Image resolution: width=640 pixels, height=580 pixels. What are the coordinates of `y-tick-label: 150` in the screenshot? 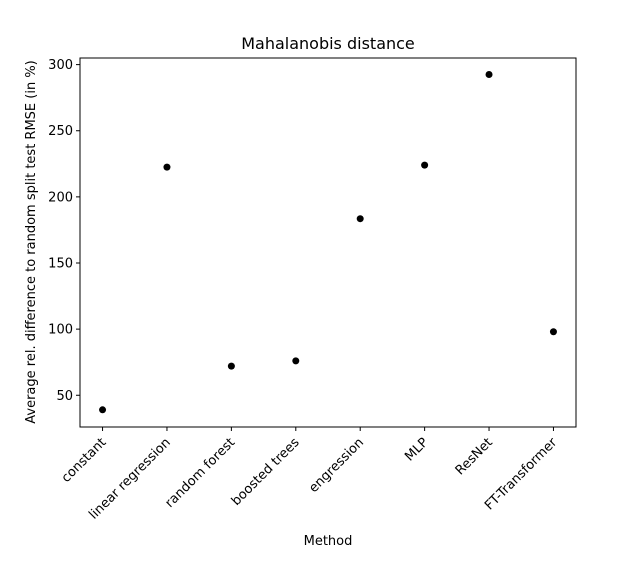 It's located at (60, 264).